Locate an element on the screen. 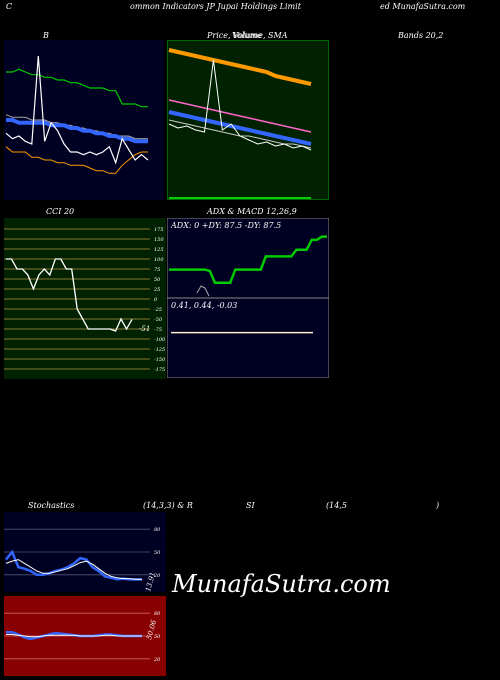  bands-bg is located at coordinates (84, 120).